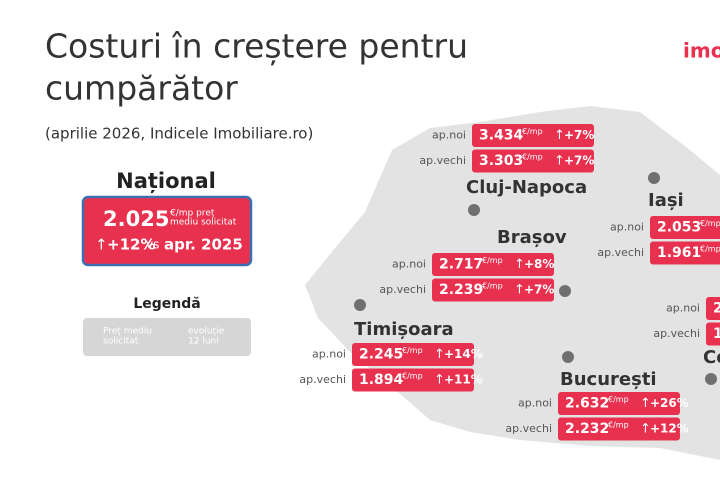  Describe the element at coordinates (203, 342) in the screenshot. I see `legend-item: 12 luni` at that location.